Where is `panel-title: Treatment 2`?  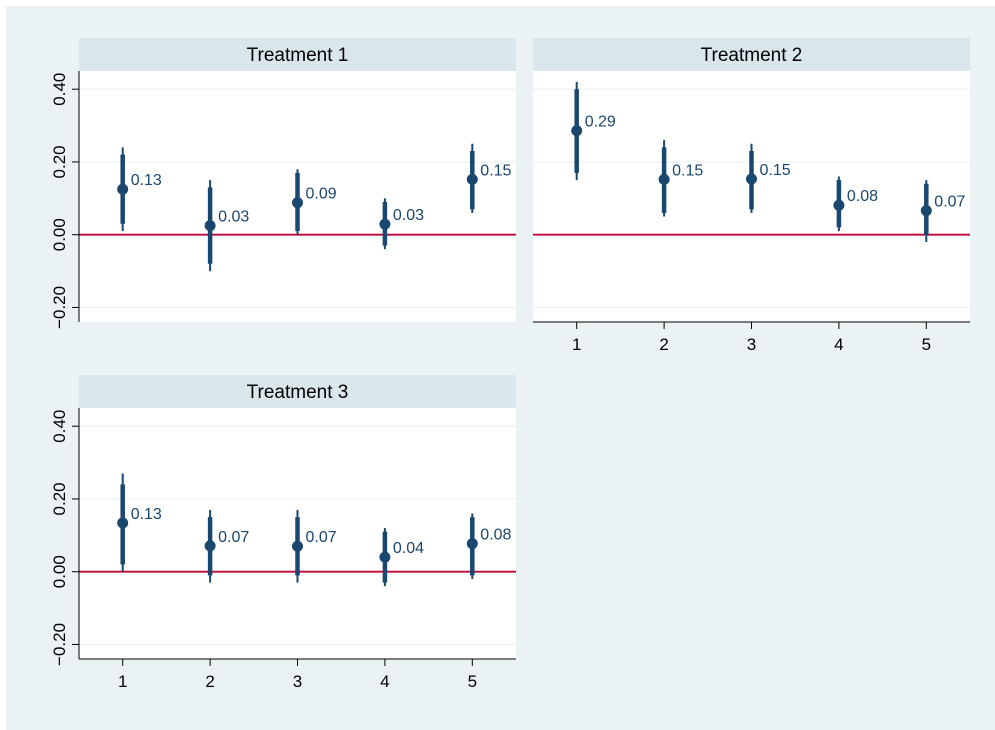 panel-title: Treatment 2 is located at coordinates (752, 55).